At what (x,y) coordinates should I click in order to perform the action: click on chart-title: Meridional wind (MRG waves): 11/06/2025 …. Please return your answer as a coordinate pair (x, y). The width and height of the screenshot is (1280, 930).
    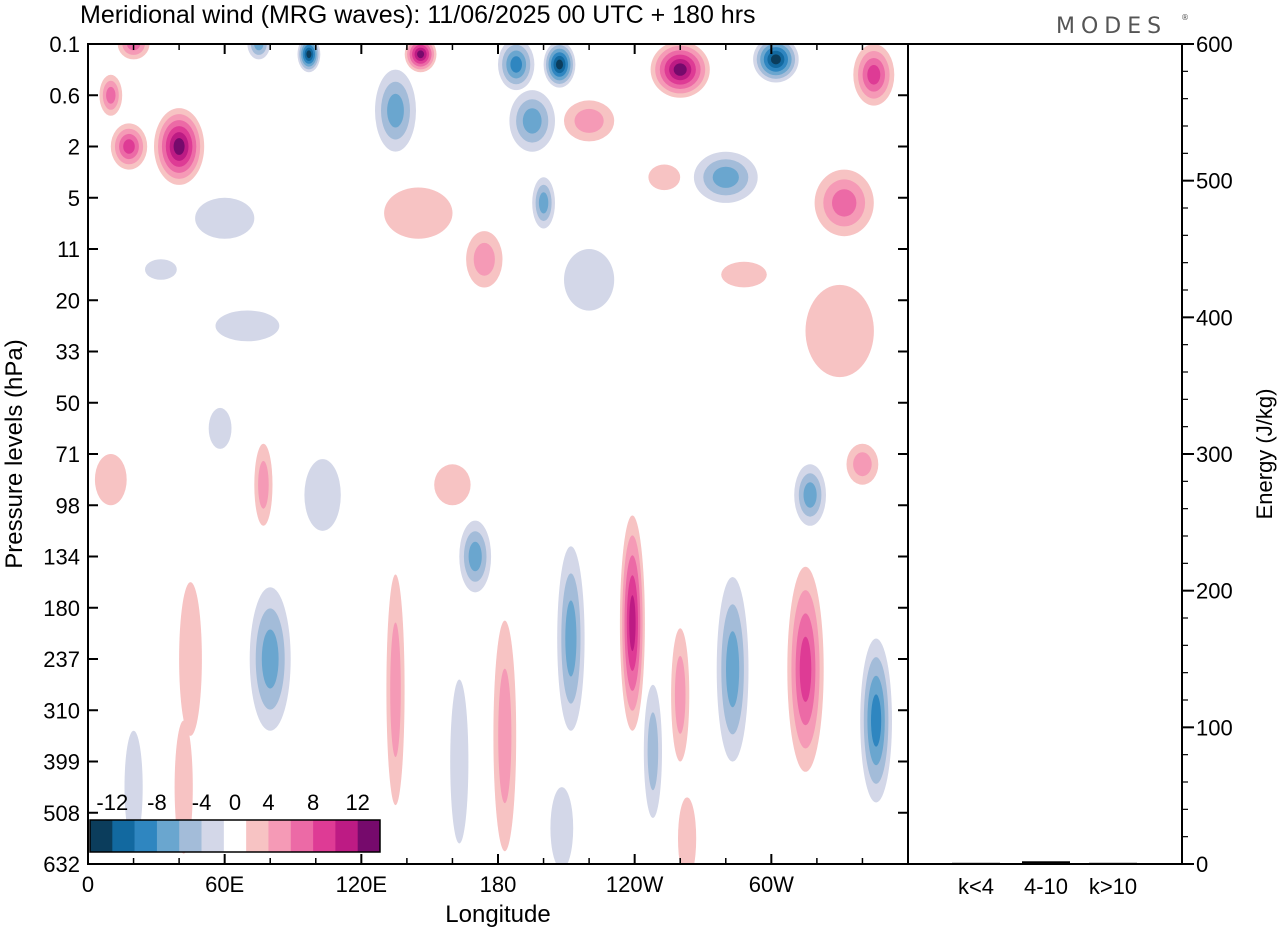
    Looking at the image, I should click on (418, 15).